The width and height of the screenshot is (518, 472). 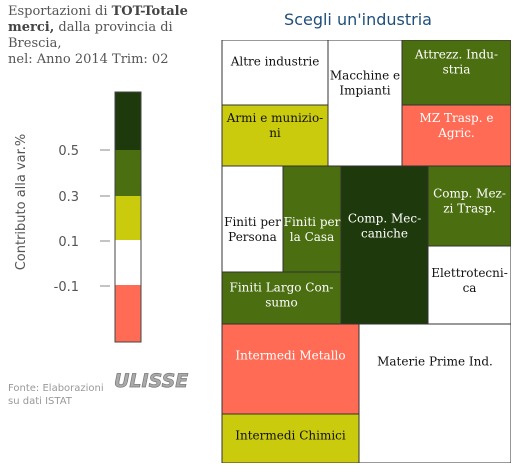 I want to click on treemap-tile-label: Comp. Mec-caniche, so click(x=384, y=226).